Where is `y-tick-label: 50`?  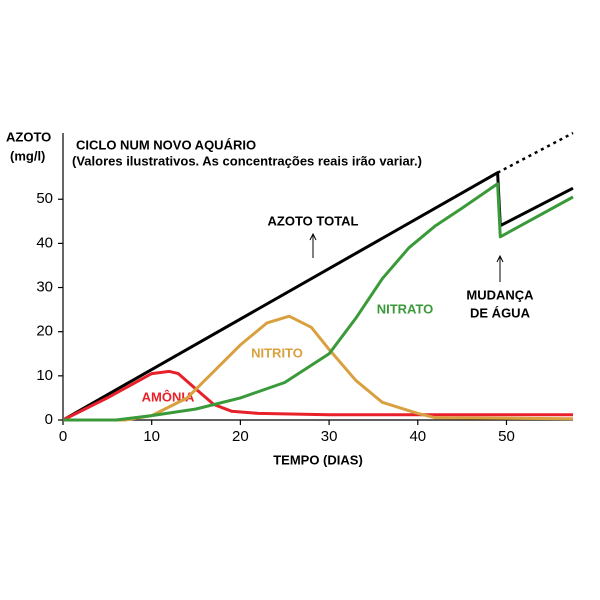
y-tick-label: 50 is located at coordinates (44, 198).